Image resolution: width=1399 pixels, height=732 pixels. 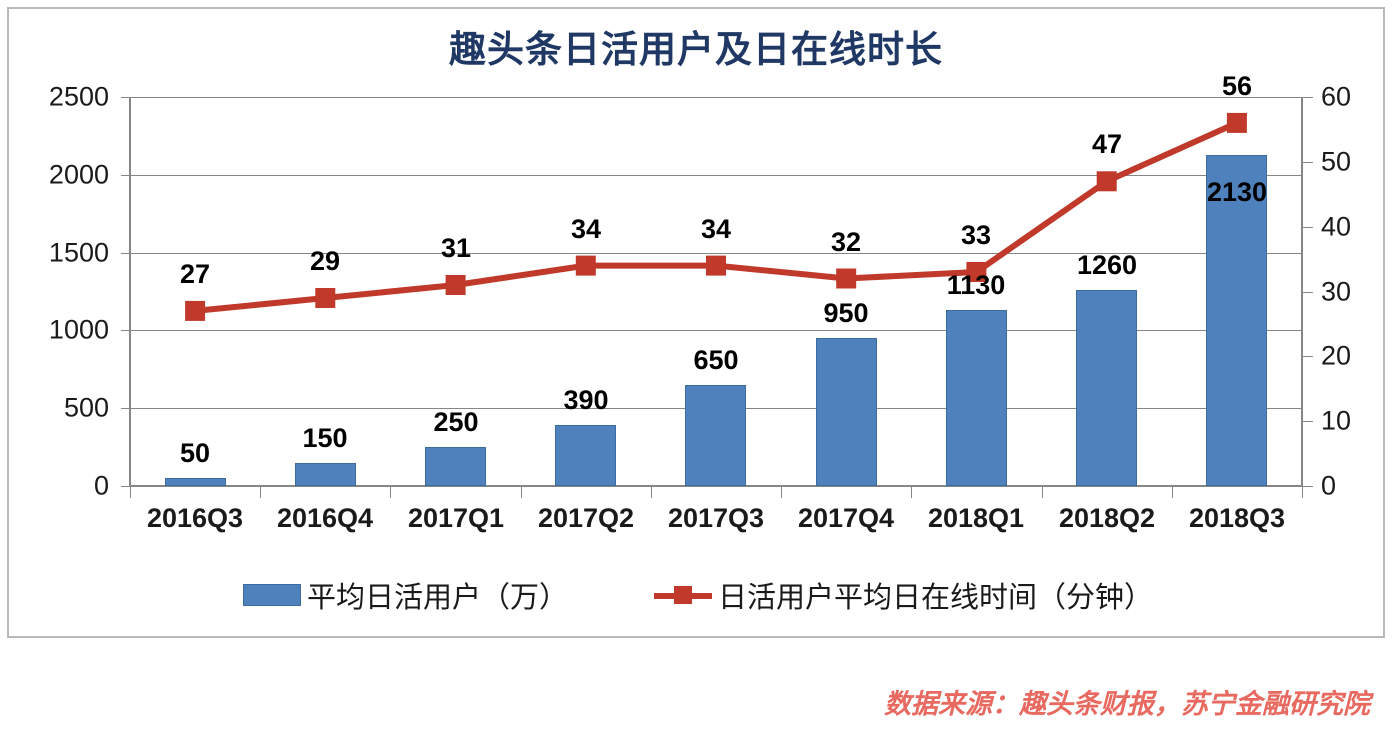 What do you see at coordinates (101, 485) in the screenshot?
I see `y-axis-left-tick-label: 0` at bounding box center [101, 485].